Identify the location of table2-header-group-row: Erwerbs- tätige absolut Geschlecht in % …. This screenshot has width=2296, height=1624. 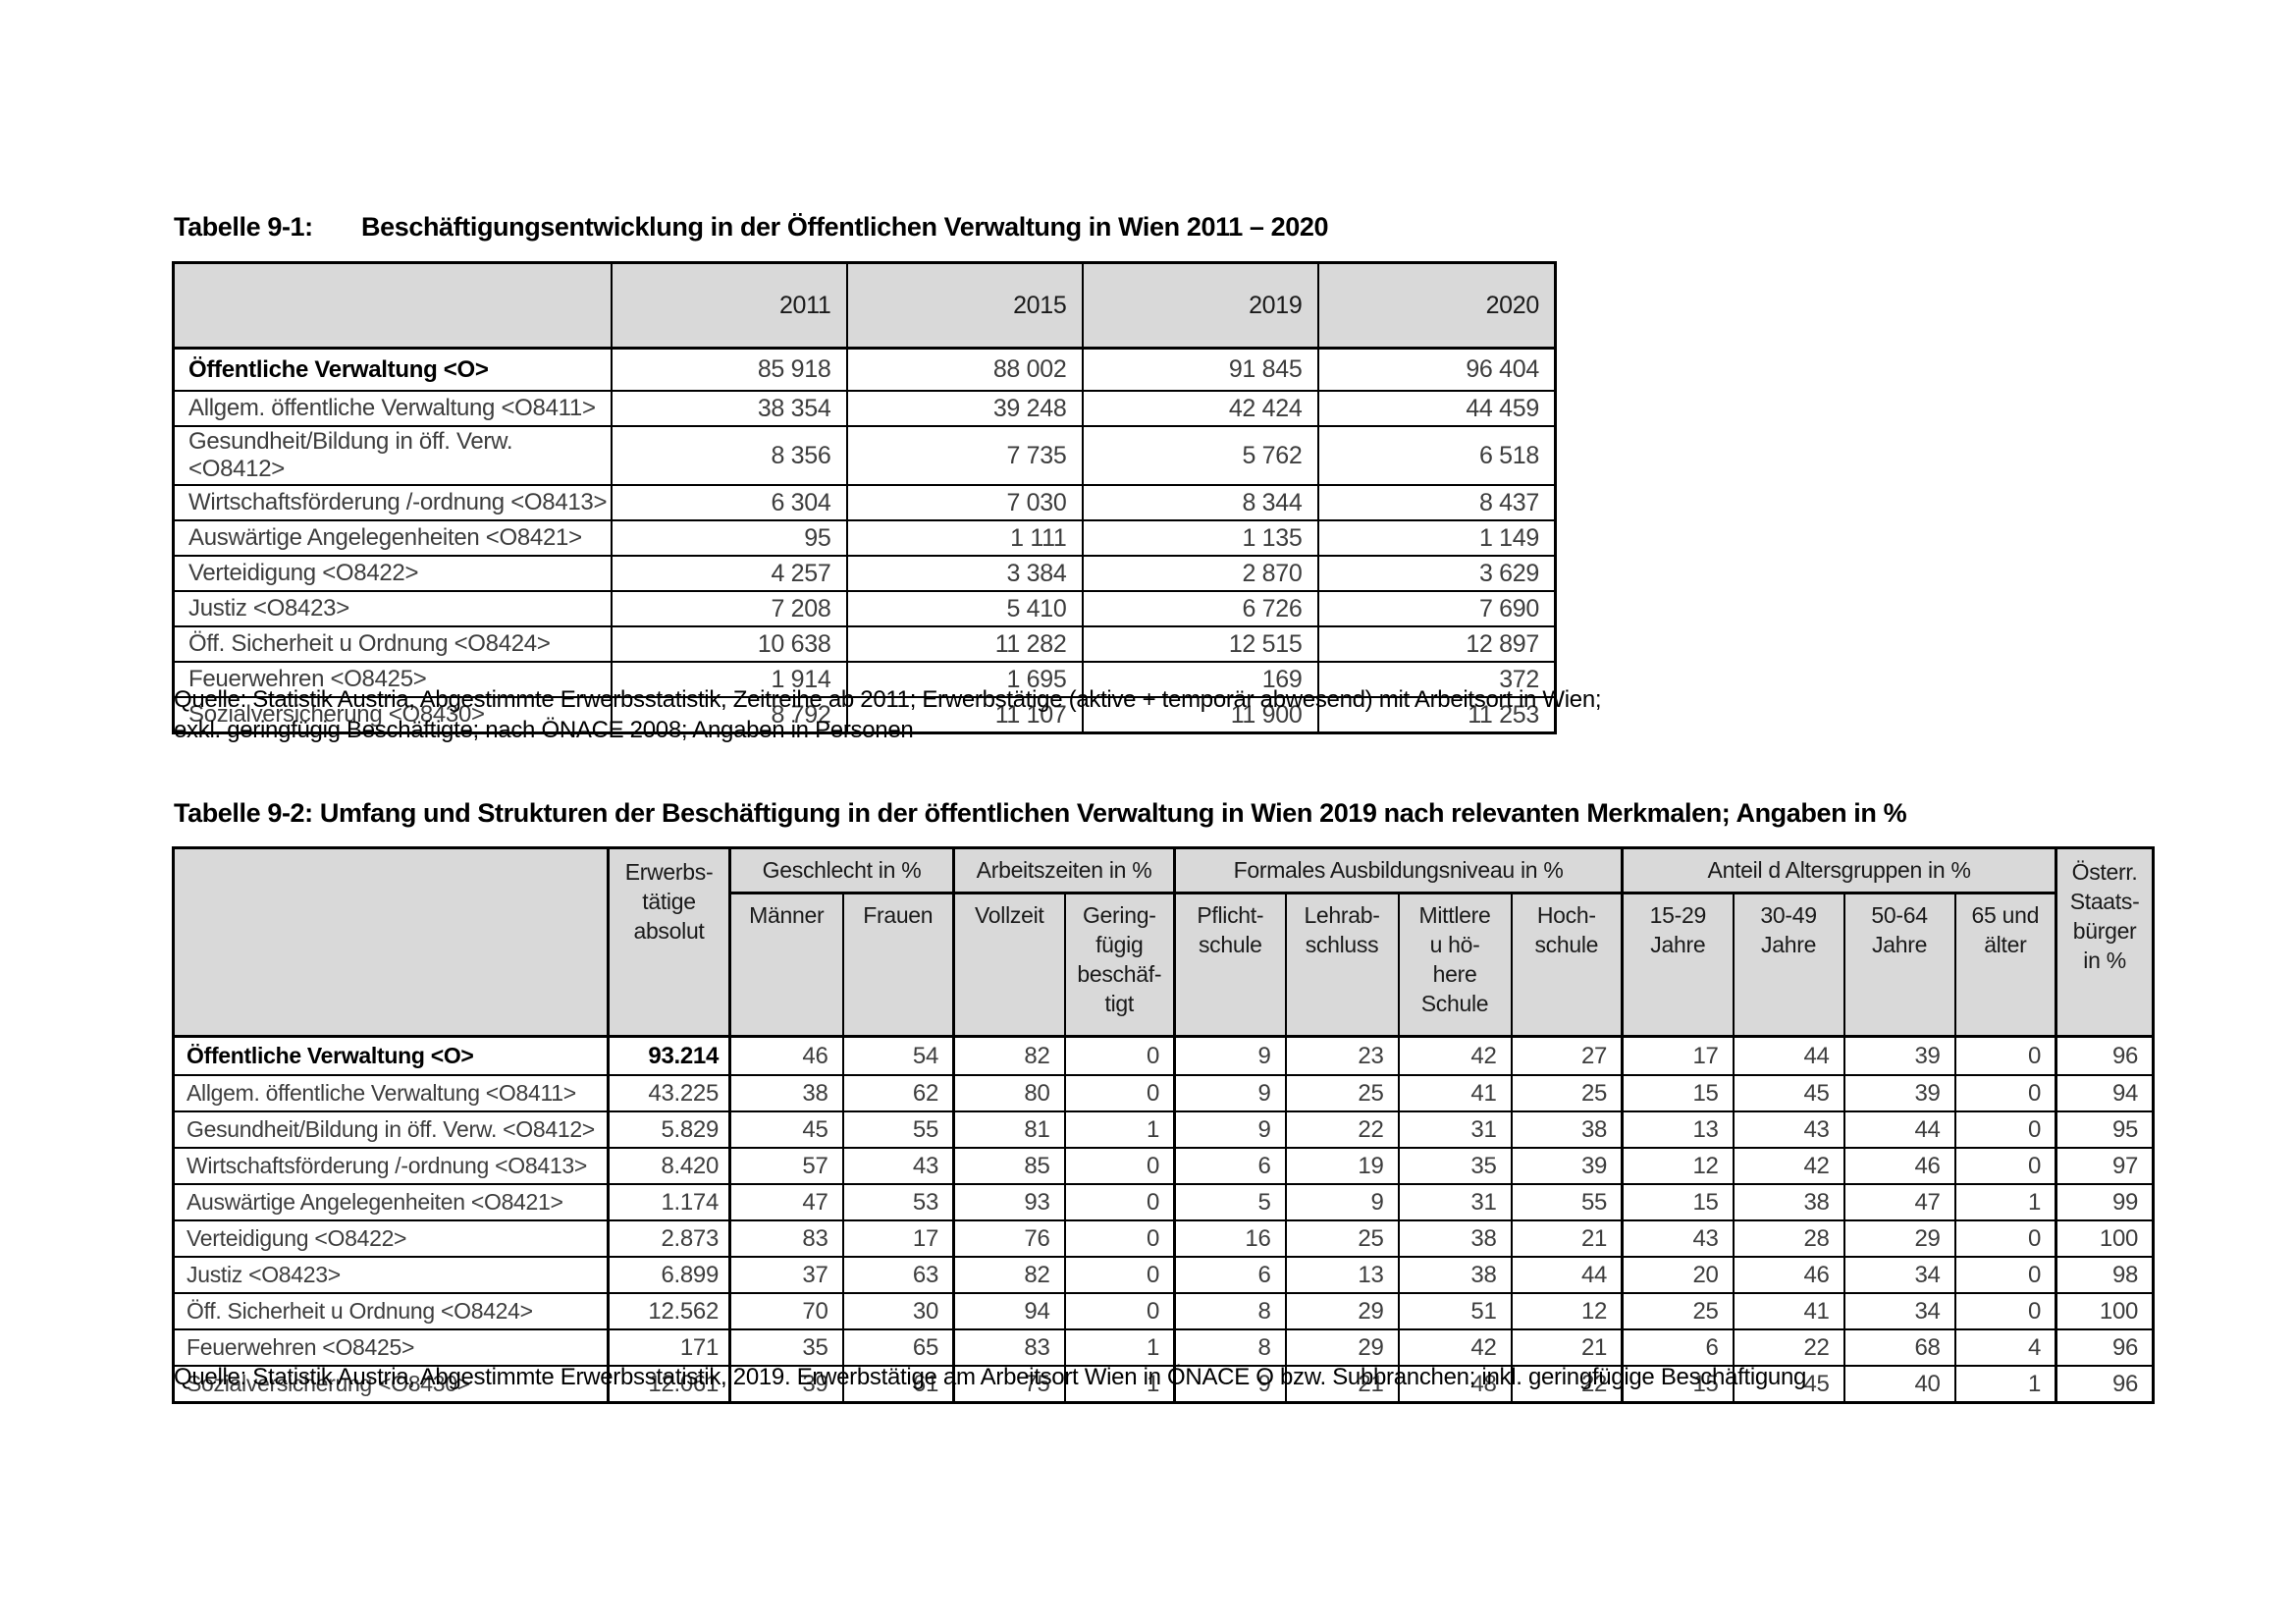
(1163, 942).